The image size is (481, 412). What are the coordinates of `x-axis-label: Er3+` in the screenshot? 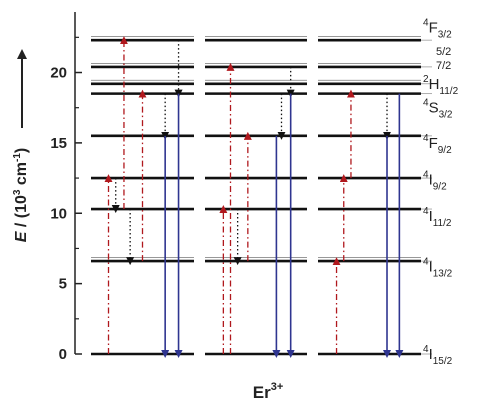 It's located at (268, 391).